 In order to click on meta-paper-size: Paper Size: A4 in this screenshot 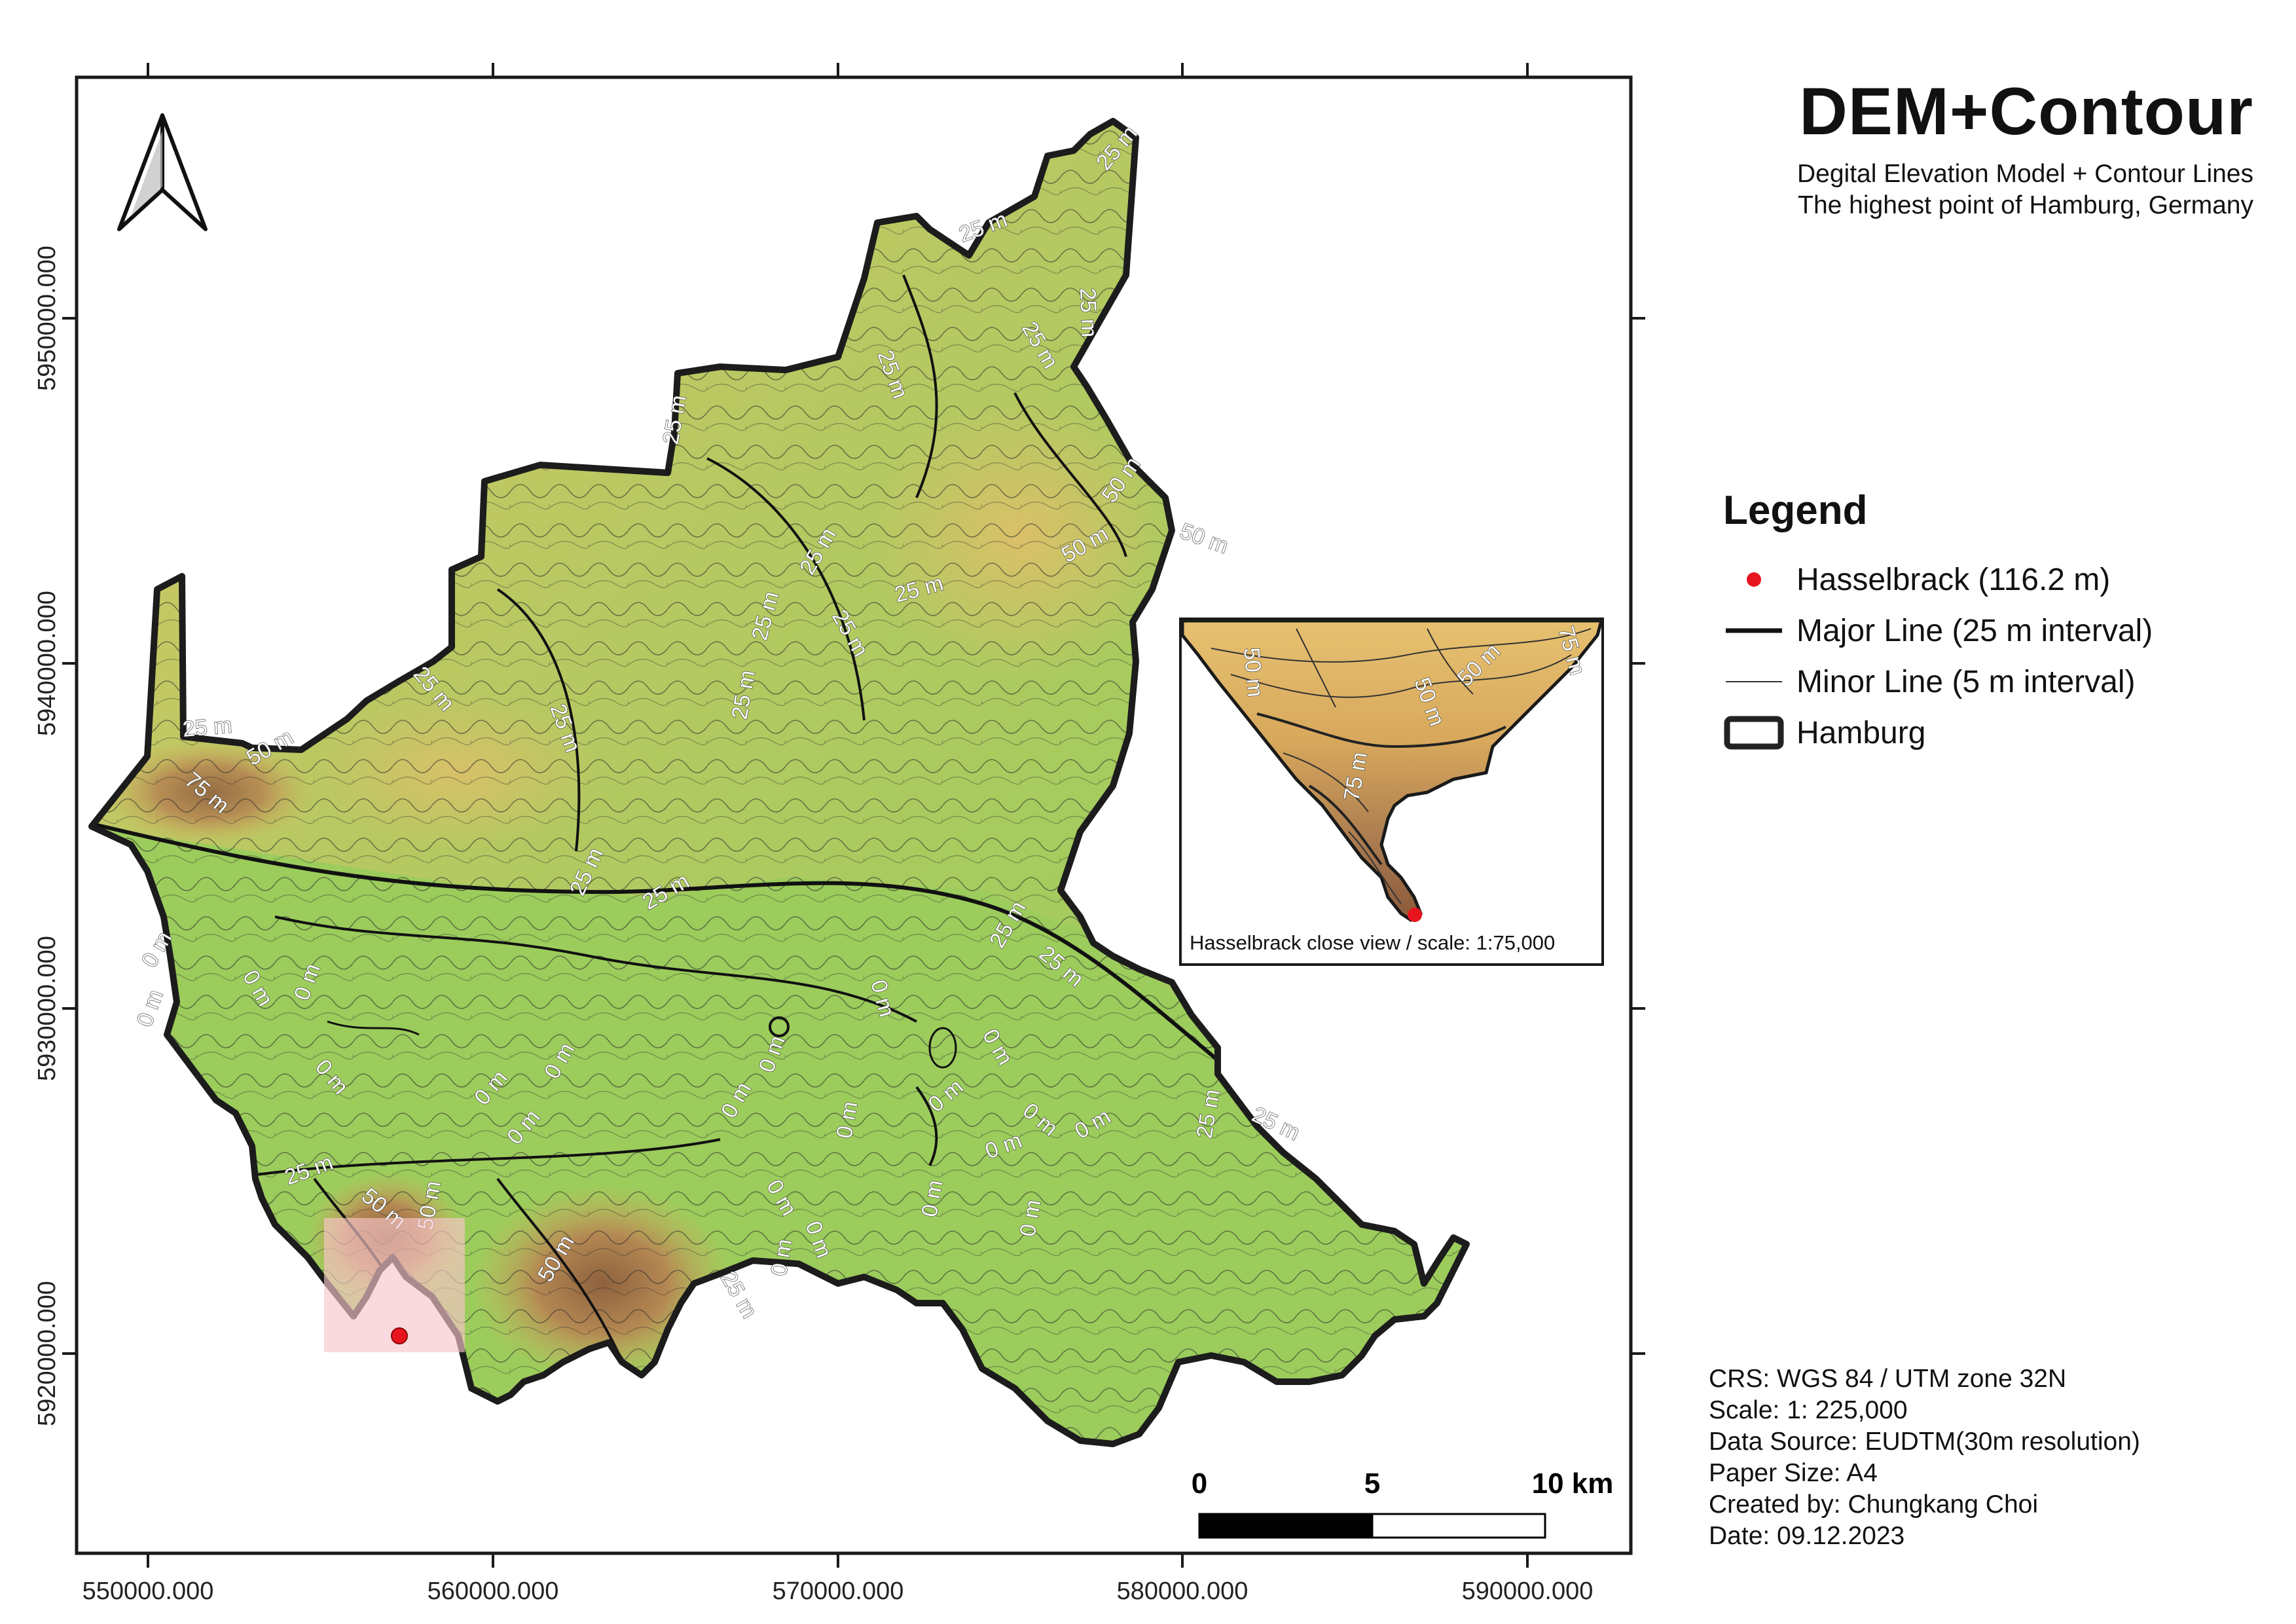, I will do `click(1793, 1473)`.